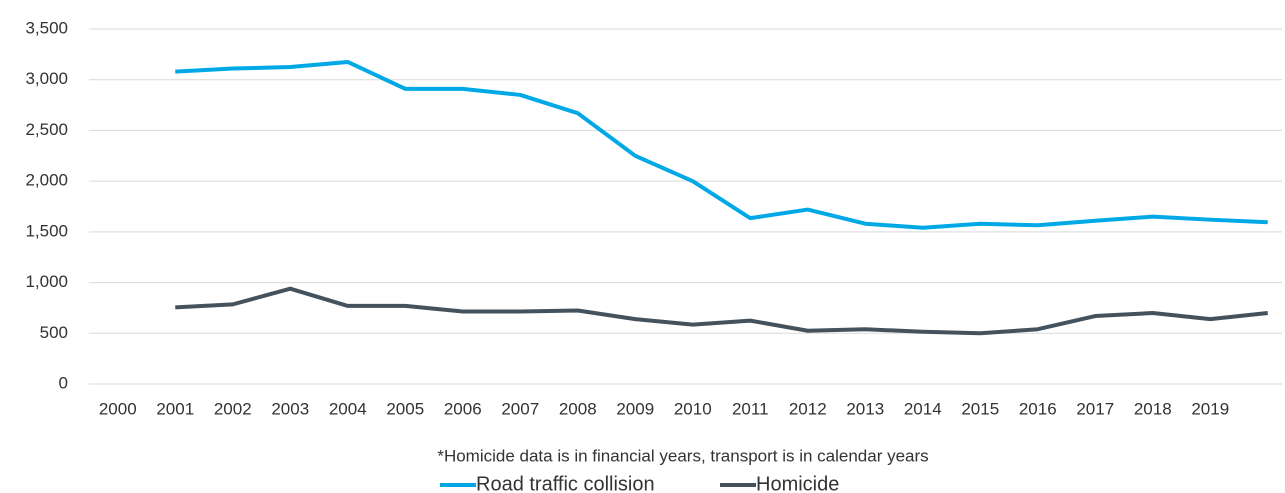 This screenshot has height=493, width=1285. I want to click on x-tick-label: 2001, so click(175, 408).